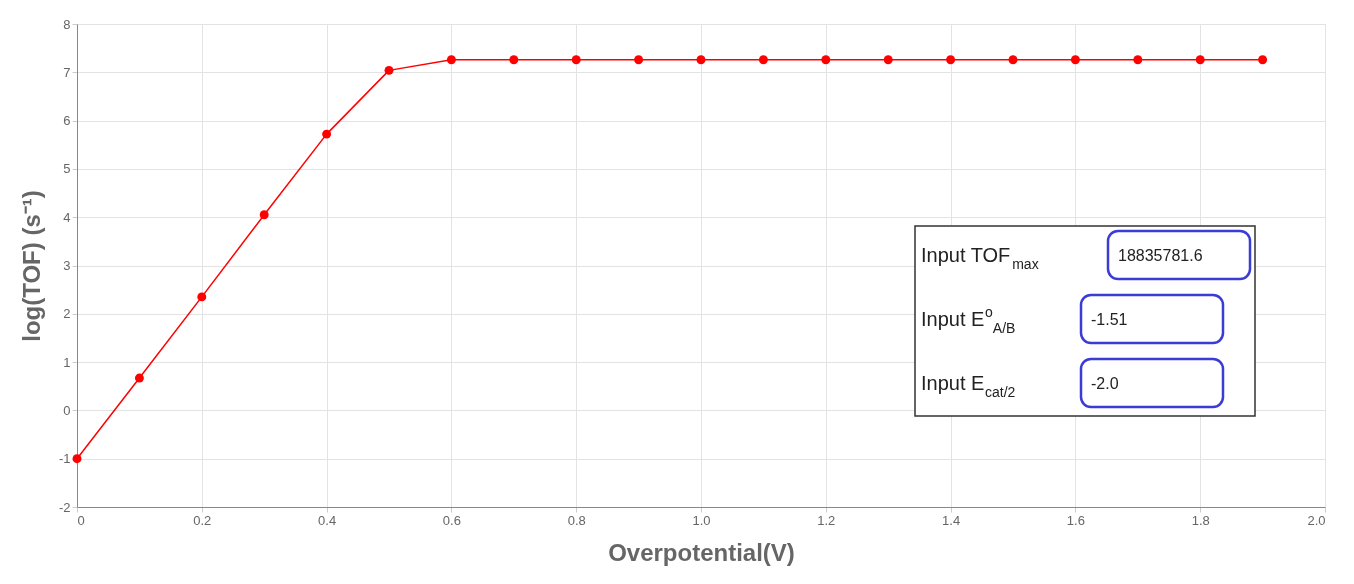 This screenshot has height=584, width=1354. I want to click on y-tick-label: 6, so click(67, 121).